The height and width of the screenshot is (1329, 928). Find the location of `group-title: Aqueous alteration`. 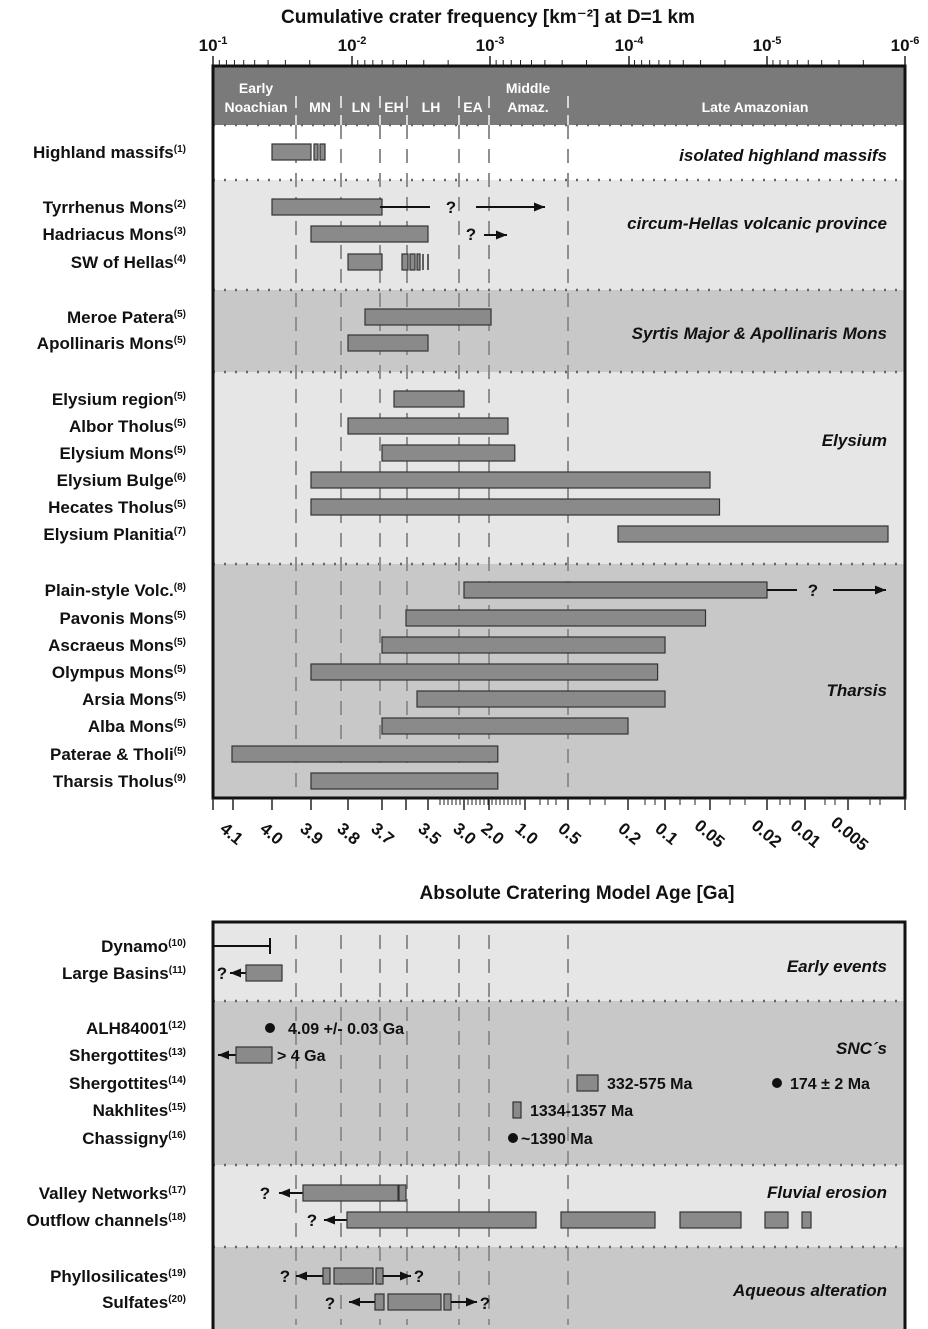

group-title: Aqueous alteration is located at coordinates (809, 1290).